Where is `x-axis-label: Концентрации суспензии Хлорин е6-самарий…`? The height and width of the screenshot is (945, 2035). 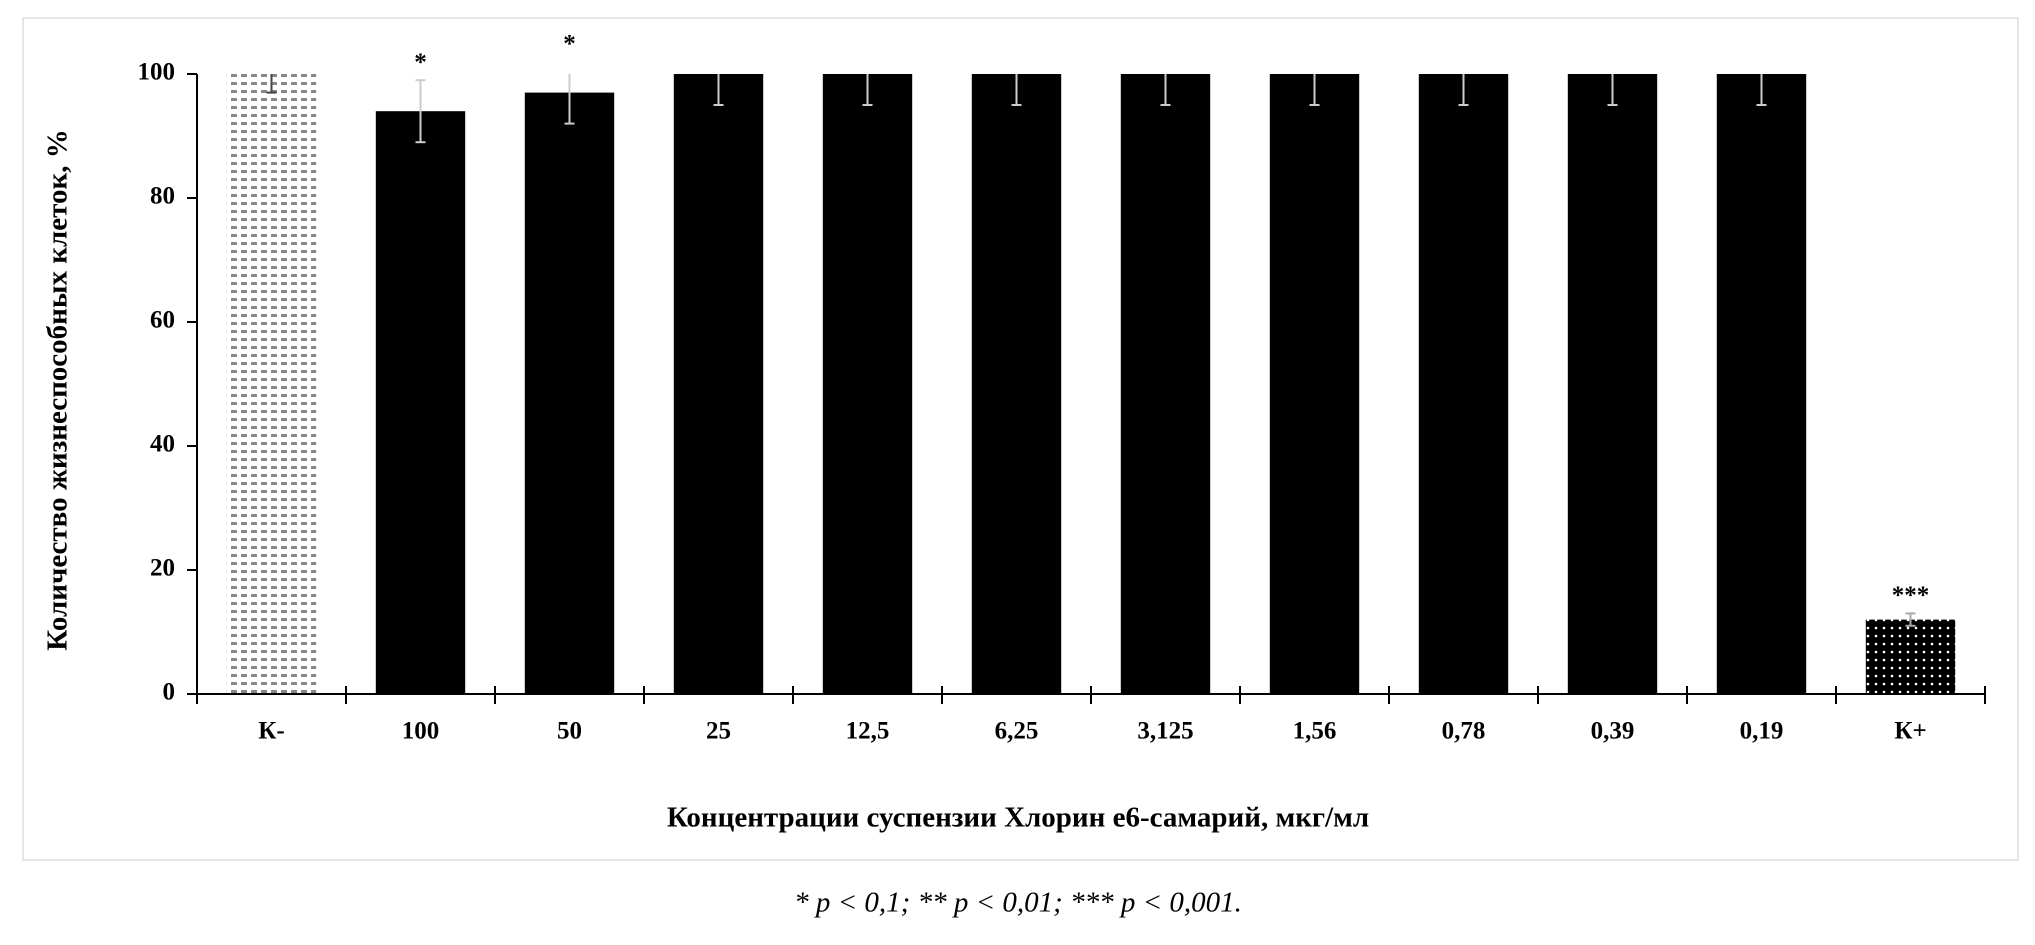
x-axis-label: Концентрации суспензии Хлорин е6-самарий… is located at coordinates (1018, 818).